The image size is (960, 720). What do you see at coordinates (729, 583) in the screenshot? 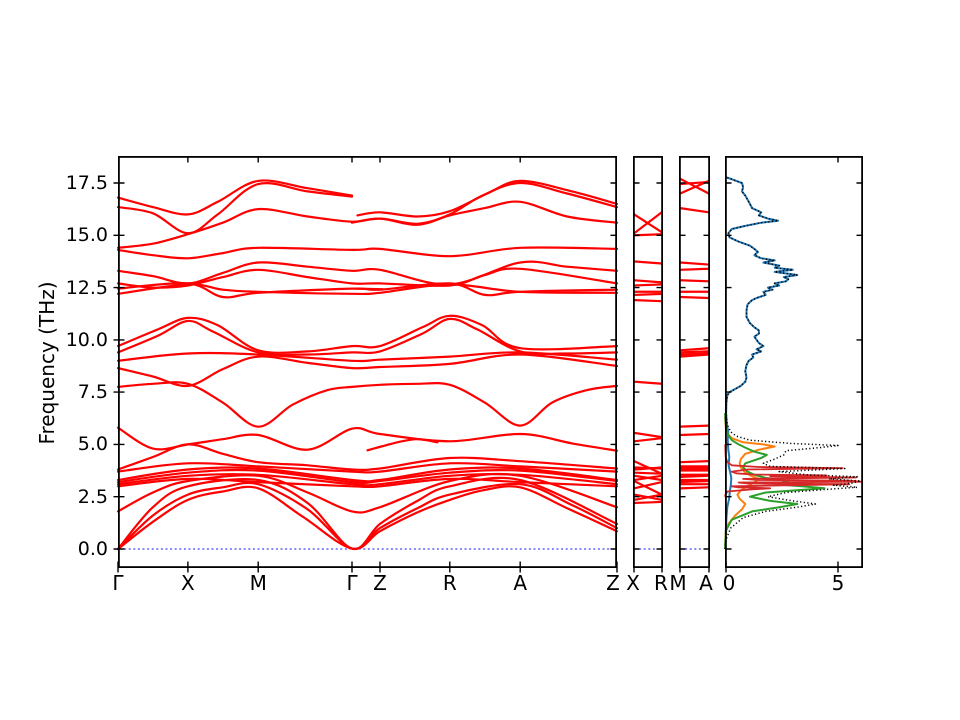
I see `kpoint-label: 0` at bounding box center [729, 583].